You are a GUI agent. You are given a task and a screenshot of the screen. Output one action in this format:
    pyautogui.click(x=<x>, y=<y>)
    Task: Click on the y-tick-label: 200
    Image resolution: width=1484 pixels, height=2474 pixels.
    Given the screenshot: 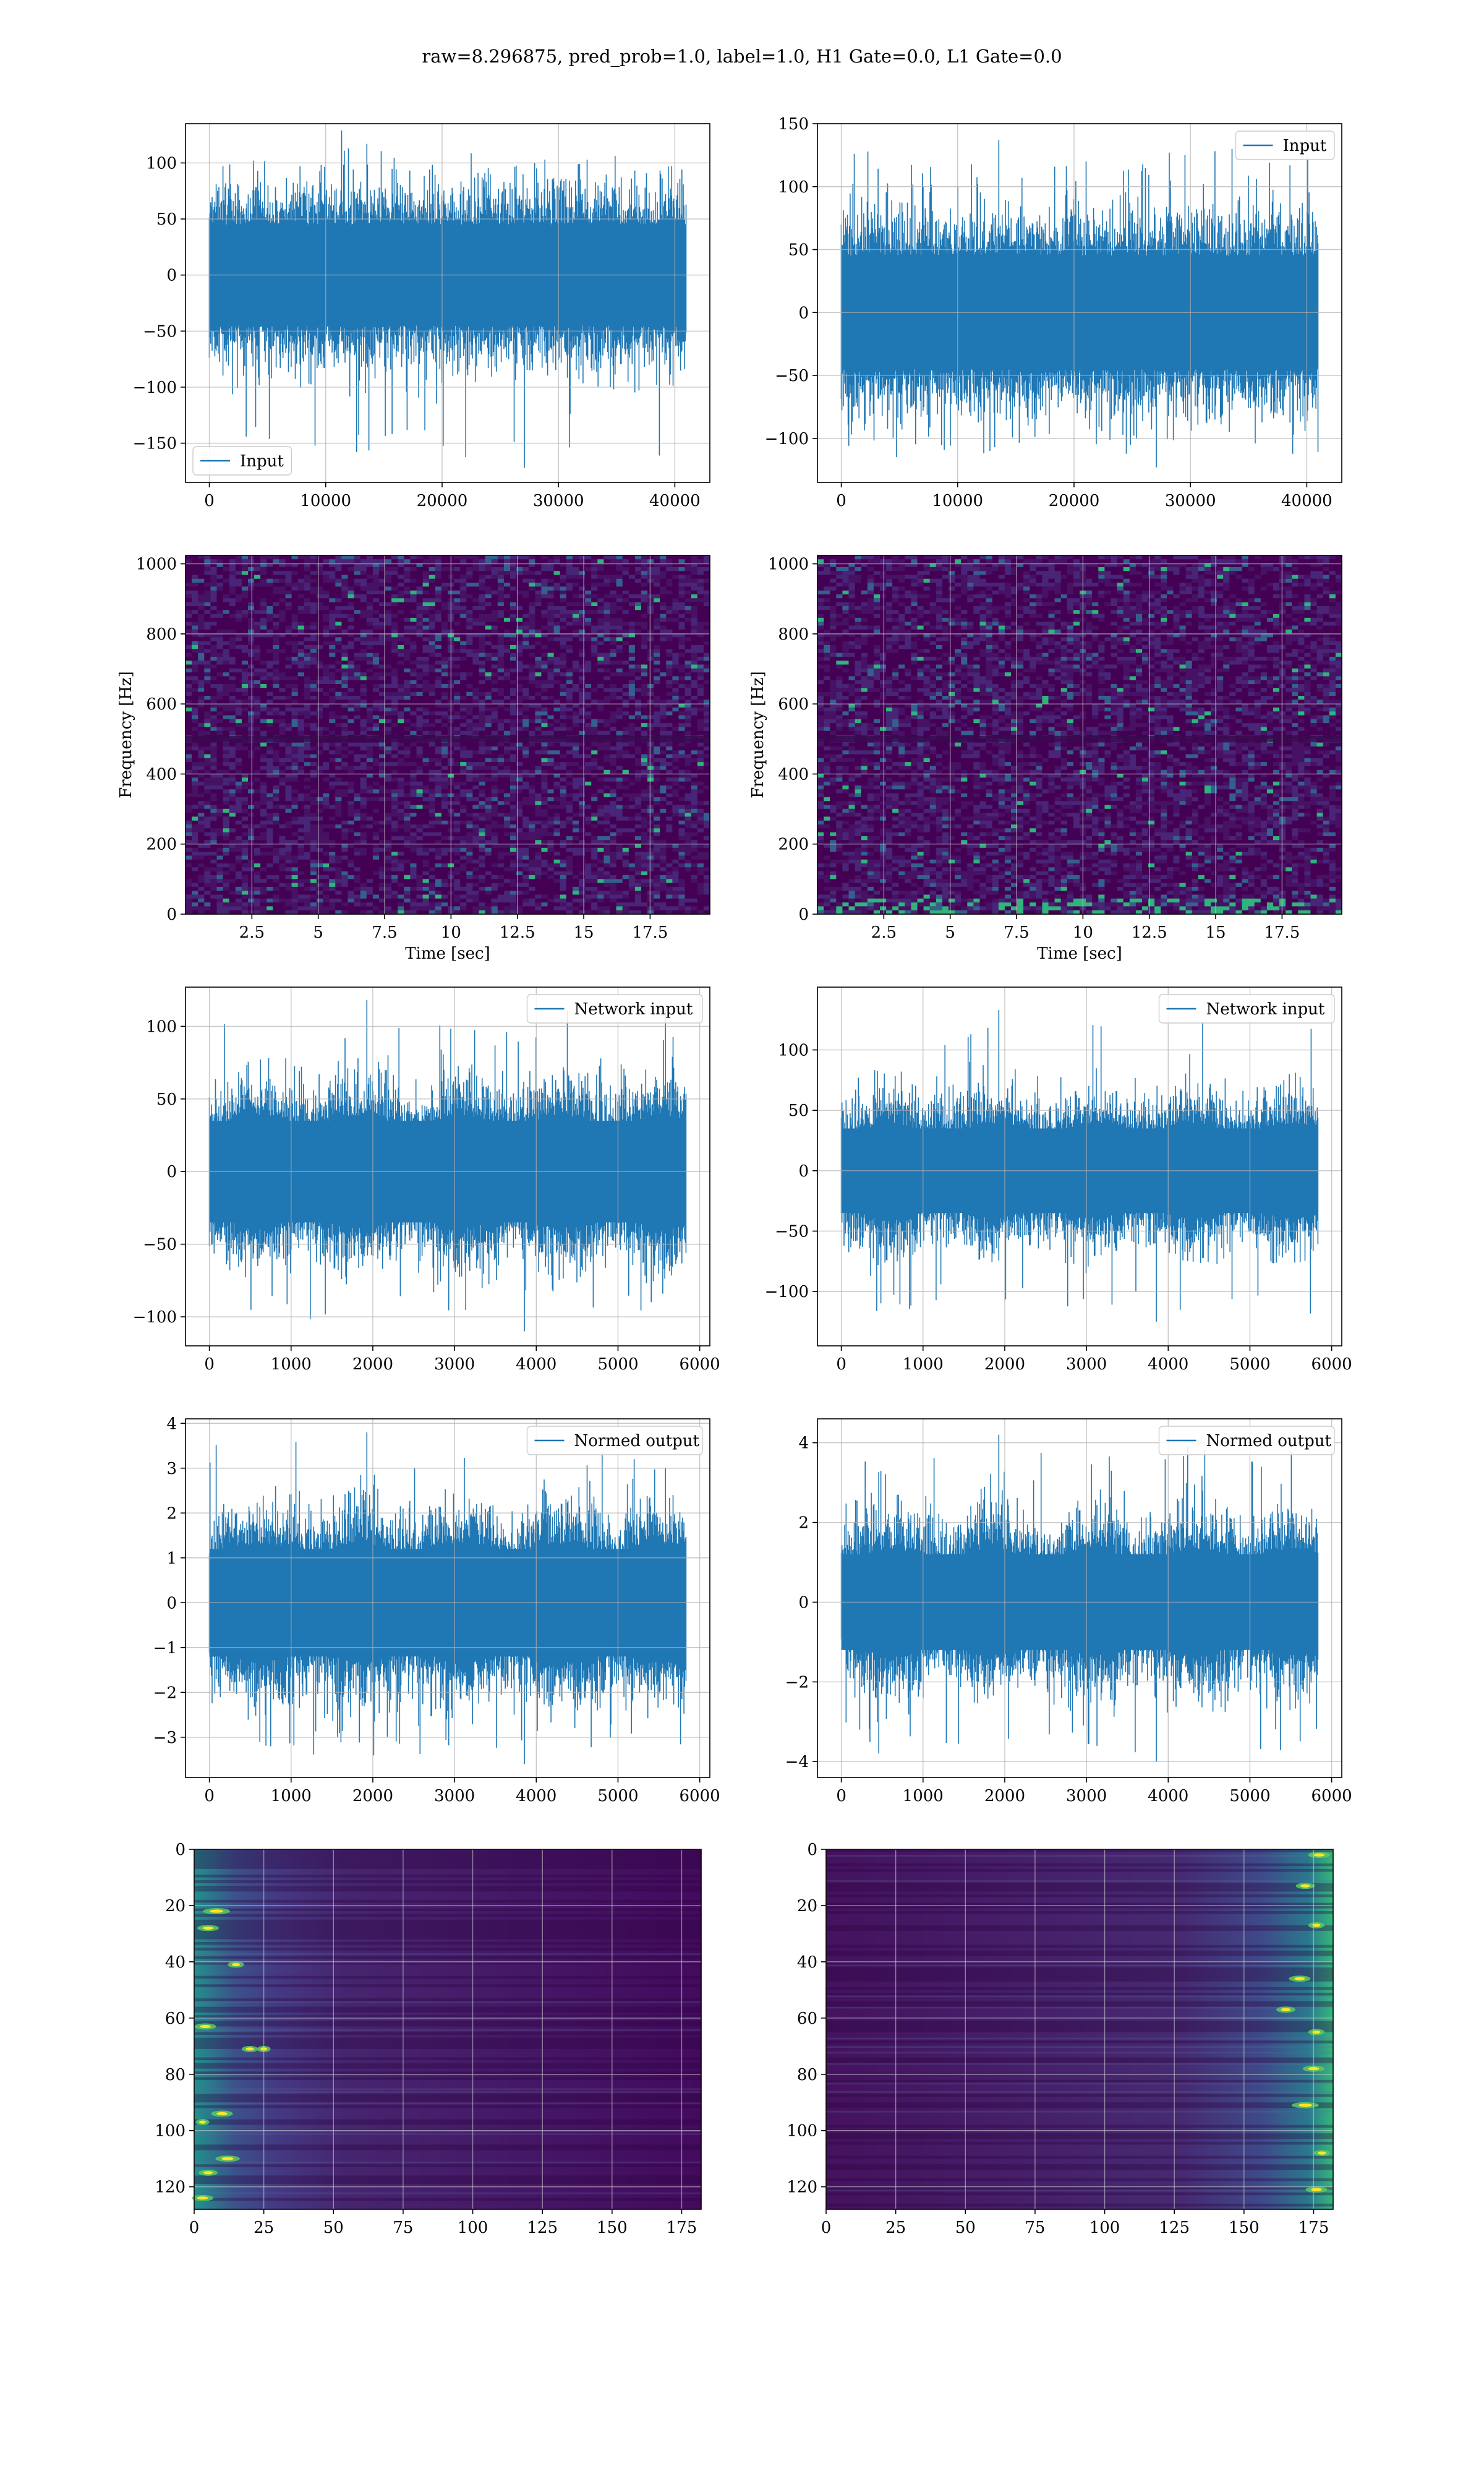 What is the action you would take?
    pyautogui.click(x=793, y=845)
    